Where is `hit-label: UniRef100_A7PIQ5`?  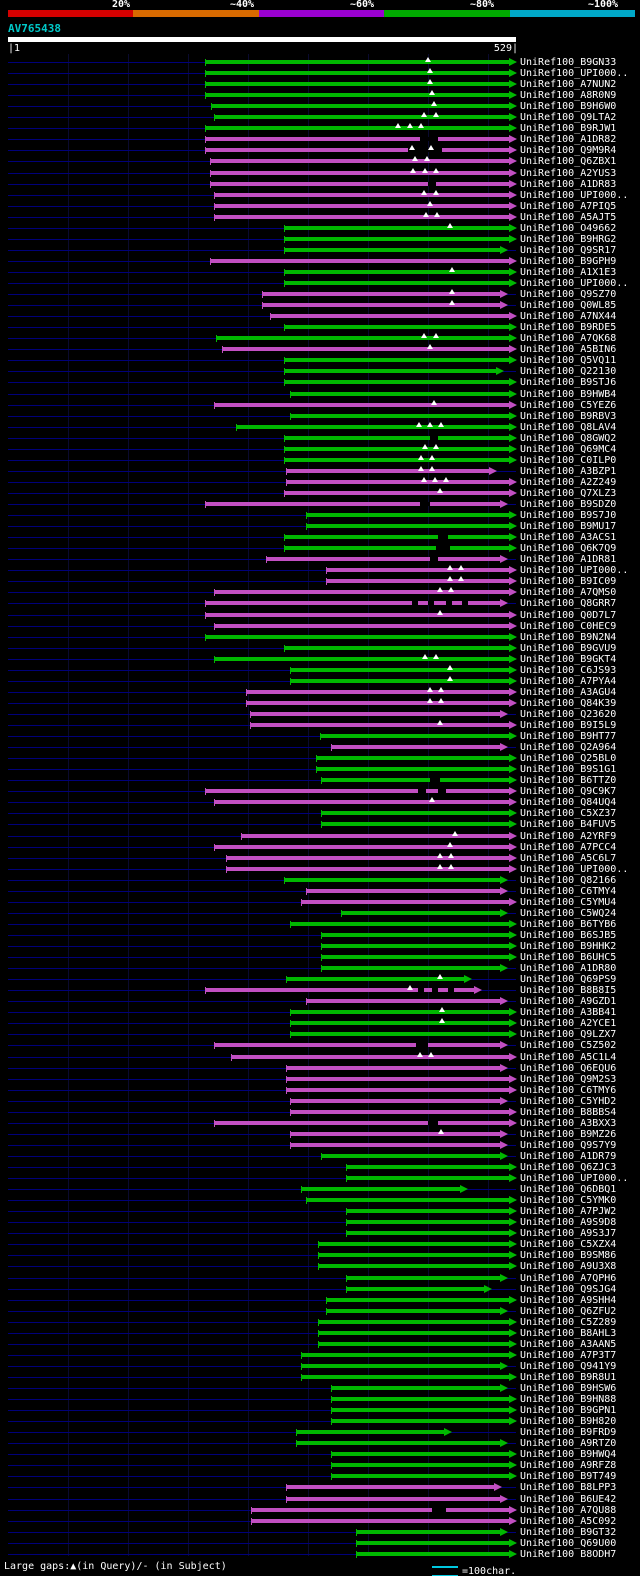 hit-label: UniRef100_A7PIQ5 is located at coordinates (568, 206).